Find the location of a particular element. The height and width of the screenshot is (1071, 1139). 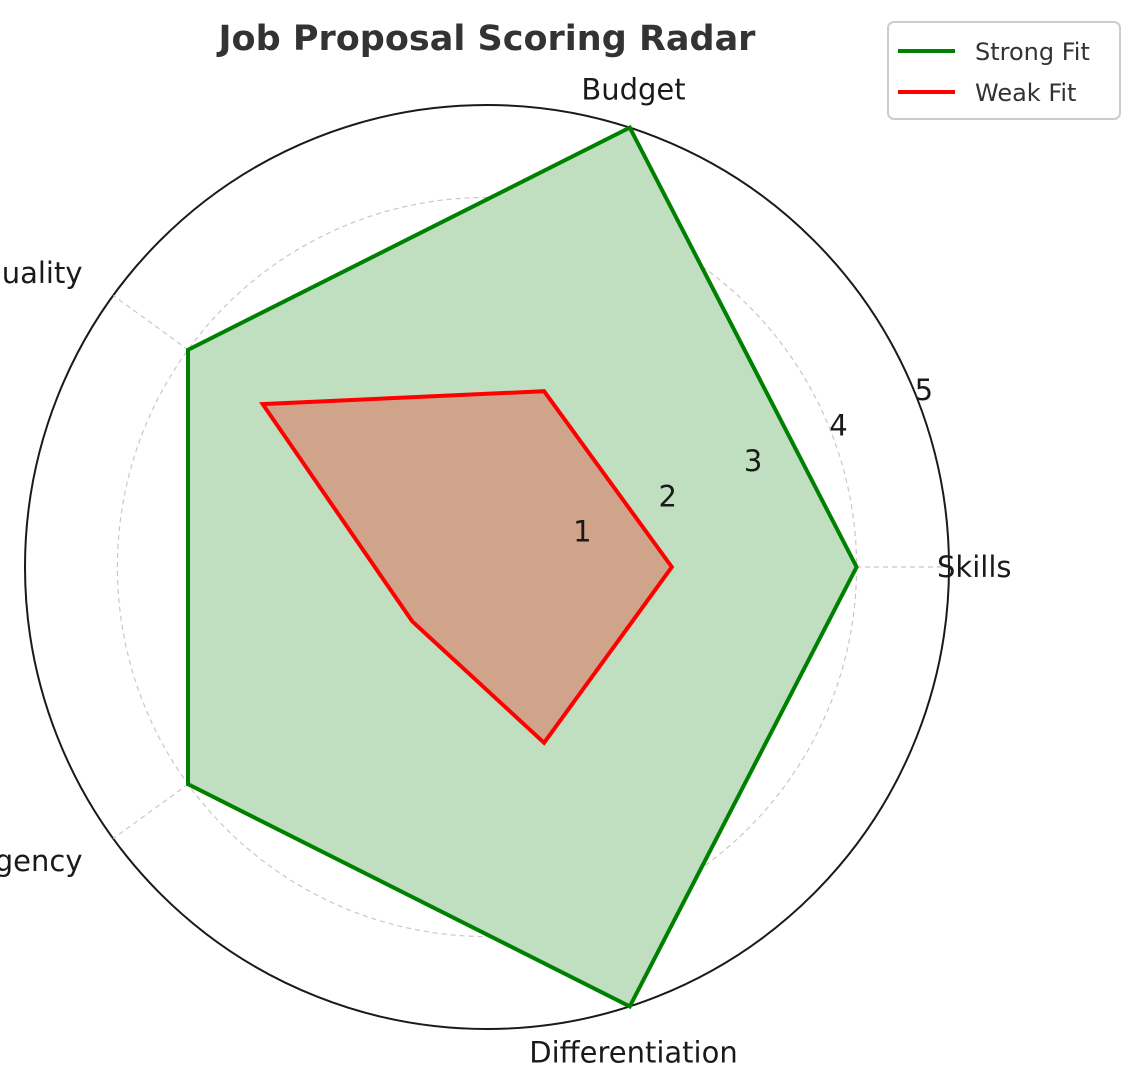

axis-label-urgency: Urgency is located at coordinates (41, 861).